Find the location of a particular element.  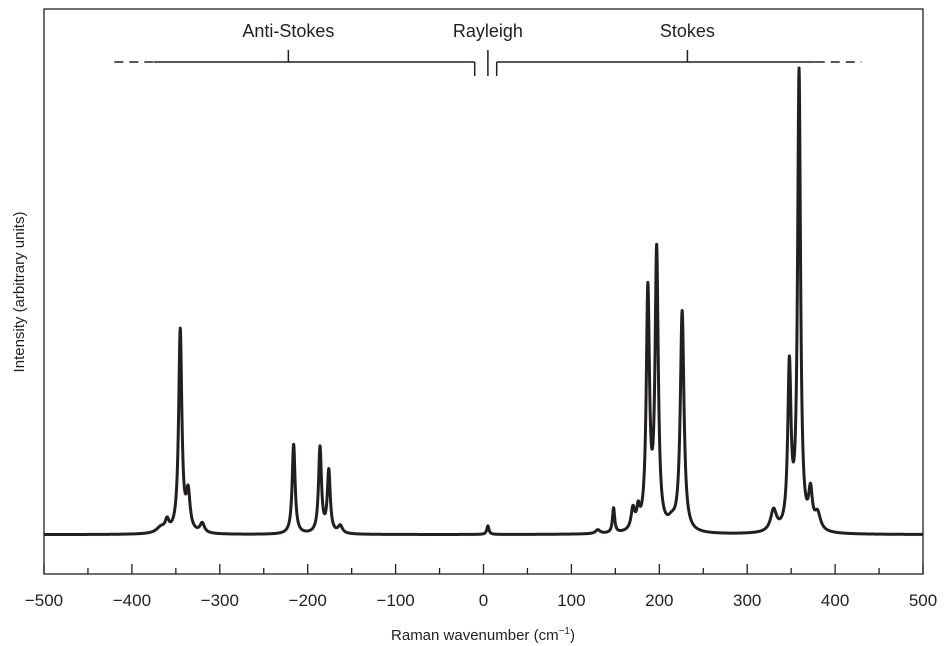

x-tick-label: −100 is located at coordinates (395, 600).